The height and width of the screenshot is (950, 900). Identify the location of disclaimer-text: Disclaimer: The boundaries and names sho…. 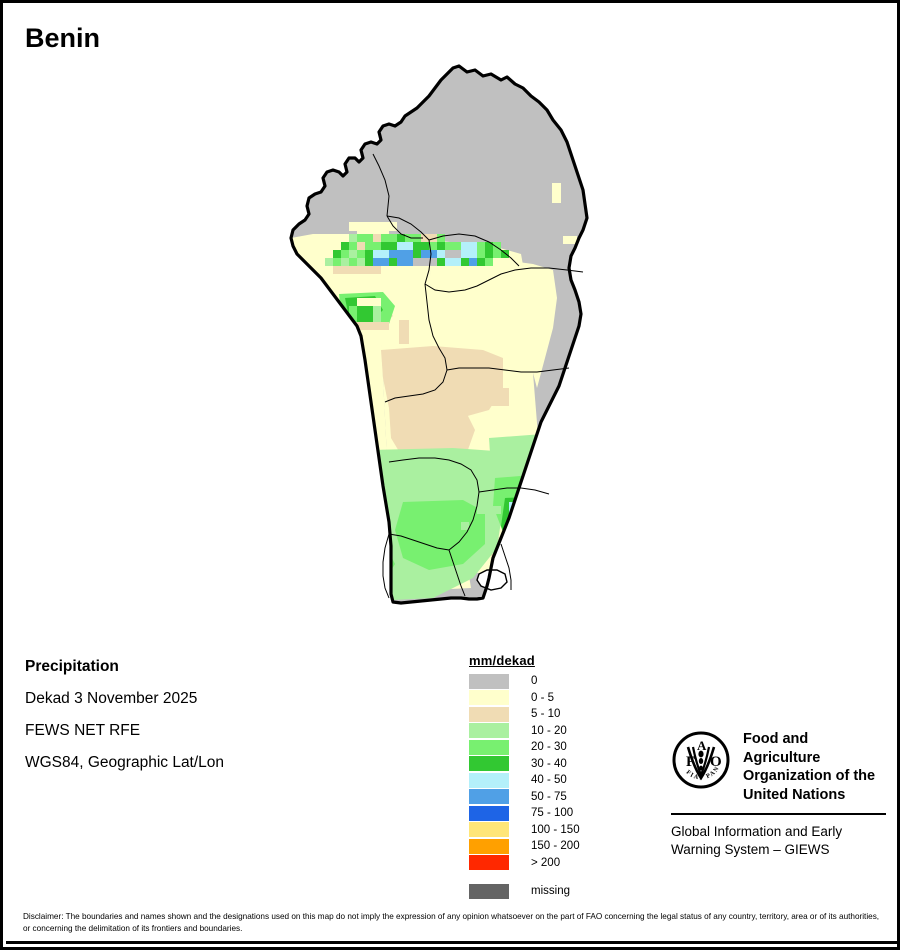
(451, 922).